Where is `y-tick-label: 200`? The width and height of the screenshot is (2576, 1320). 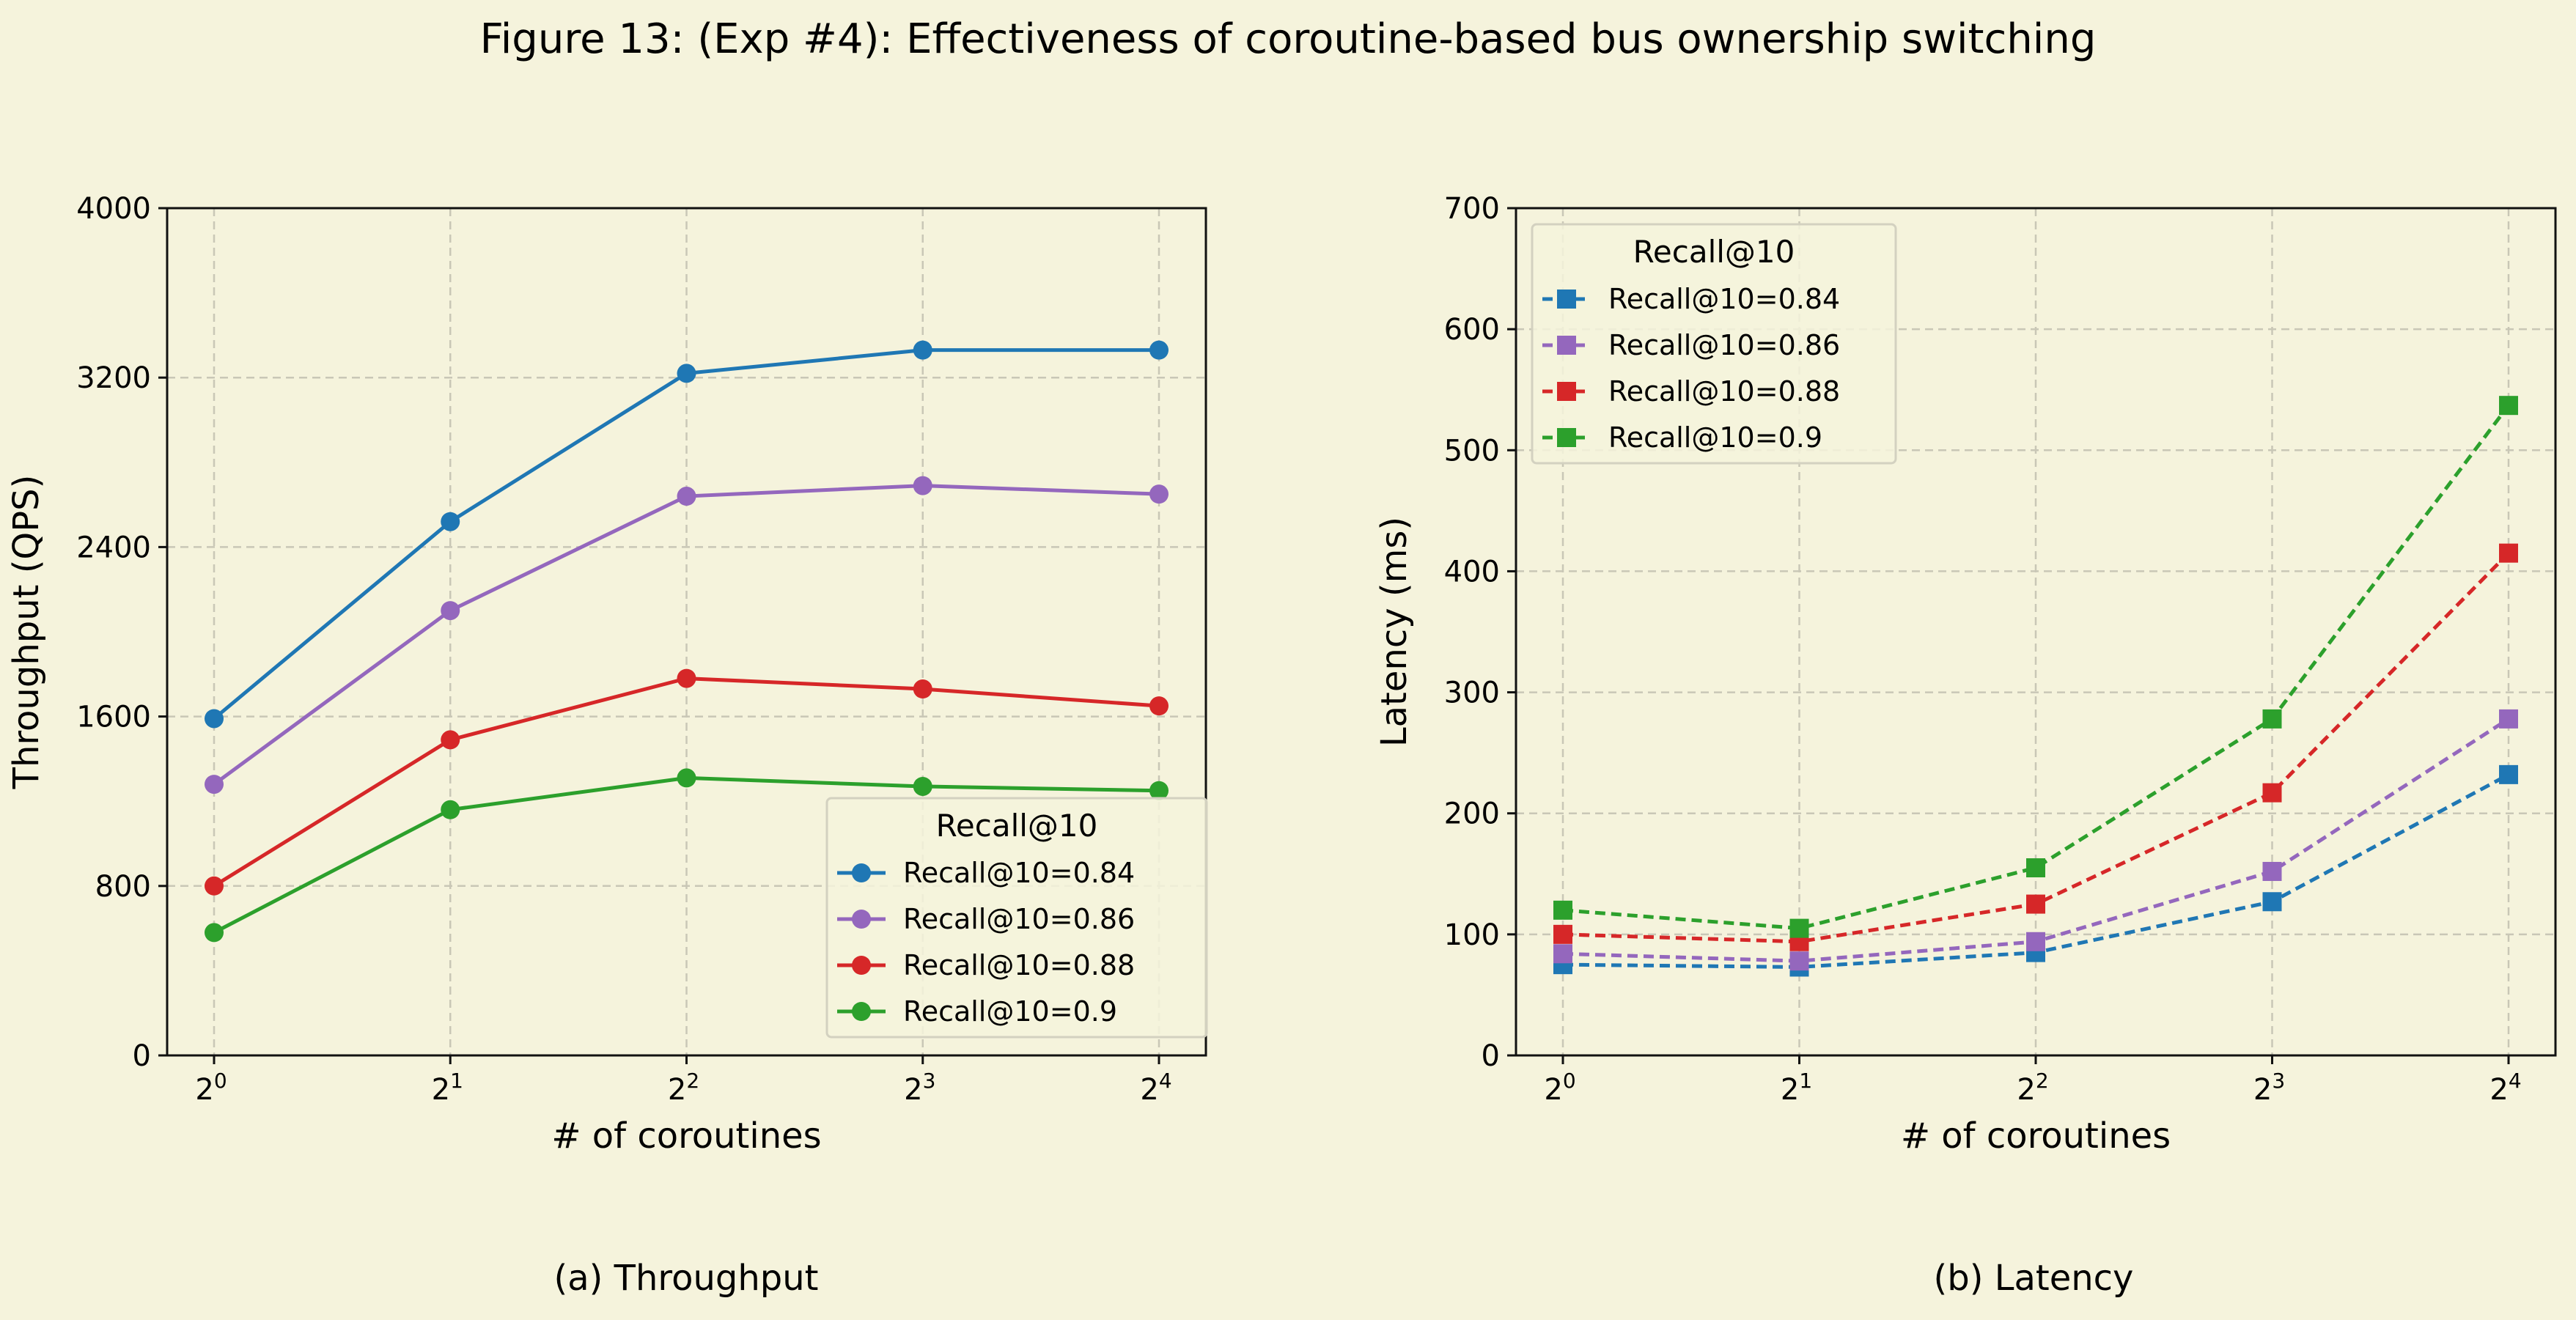 y-tick-label: 200 is located at coordinates (1472, 814).